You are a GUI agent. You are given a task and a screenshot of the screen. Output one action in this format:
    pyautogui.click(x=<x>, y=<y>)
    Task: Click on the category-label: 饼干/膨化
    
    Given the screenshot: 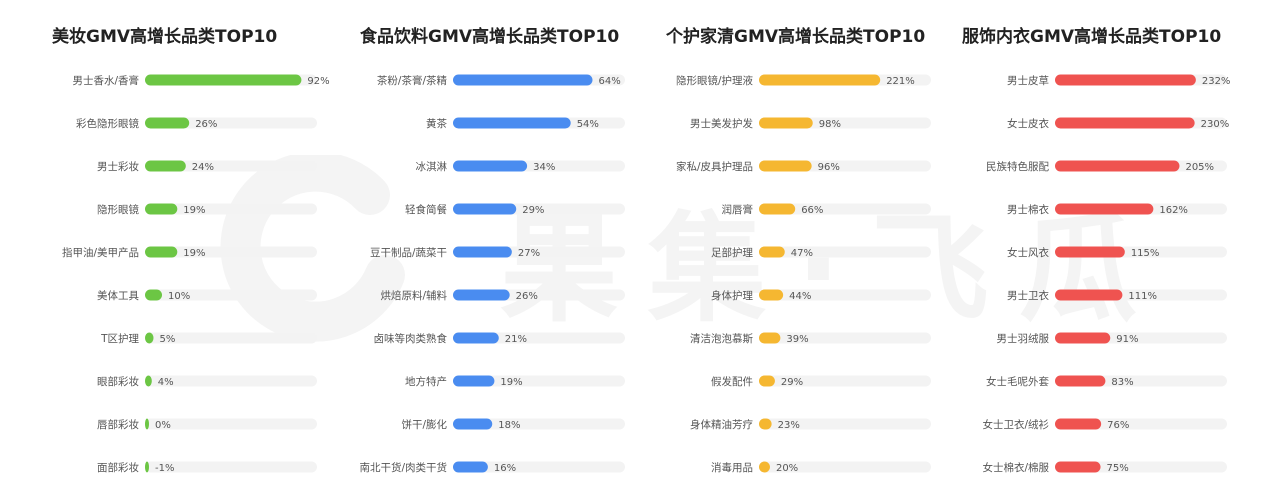 What is the action you would take?
    pyautogui.click(x=424, y=424)
    